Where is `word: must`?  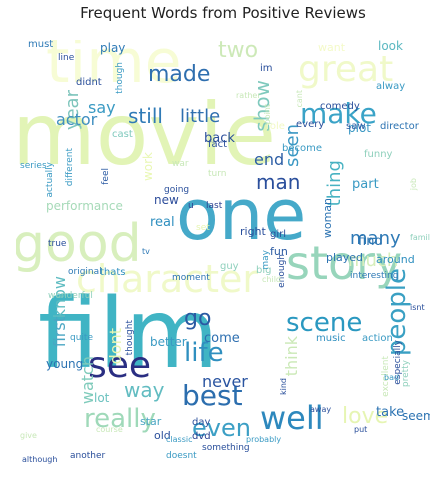
word: must is located at coordinates (41, 45).